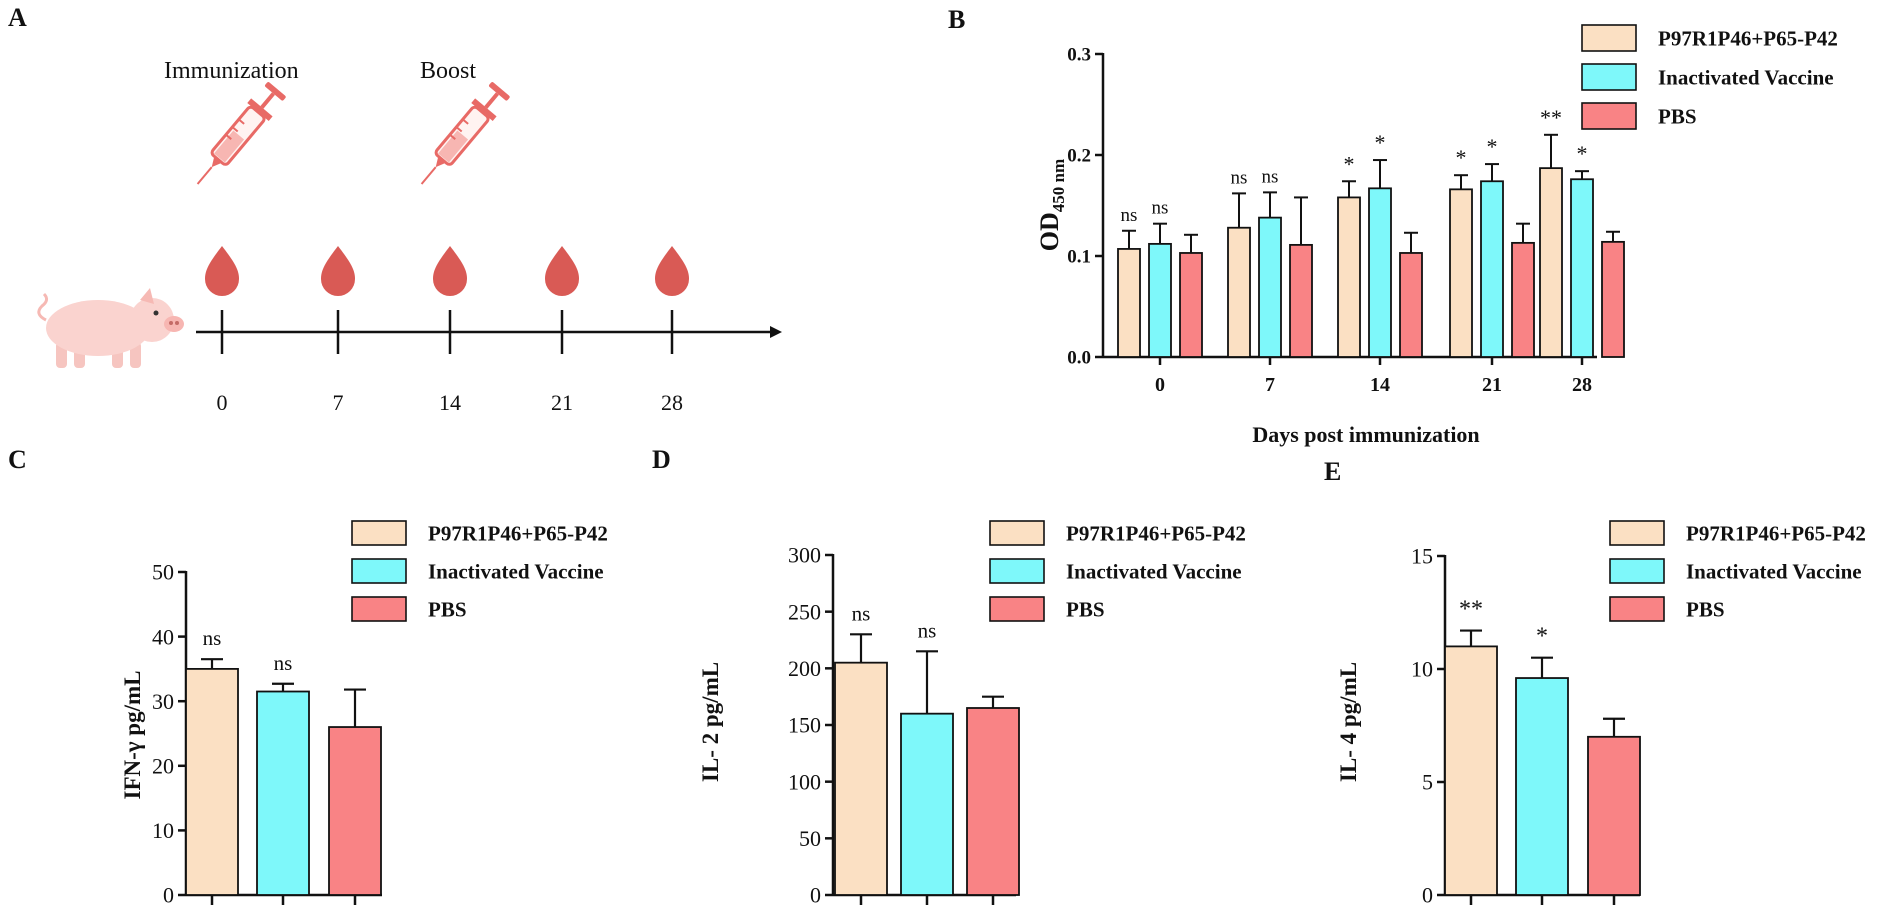 Image resolution: width=1902 pixels, height=915 pixels. Describe the element at coordinates (804, 781) in the screenshot. I see `y-tick-label: 100` at that location.